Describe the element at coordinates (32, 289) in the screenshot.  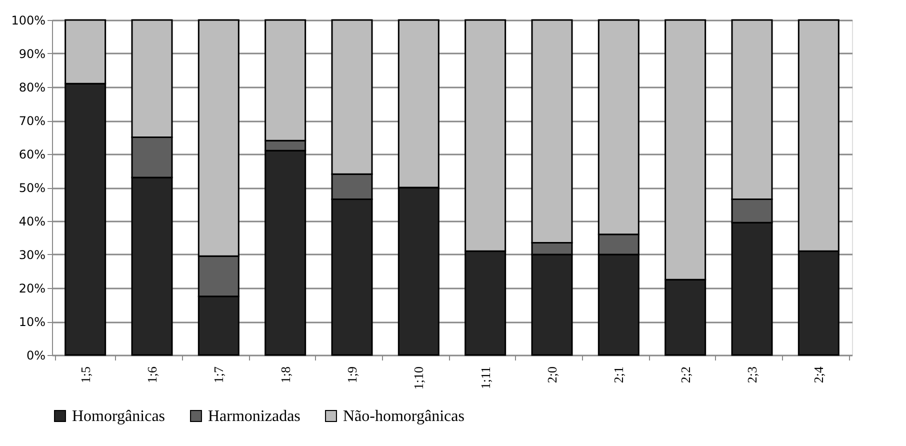
I see `y-tick-label: 20%` at that location.